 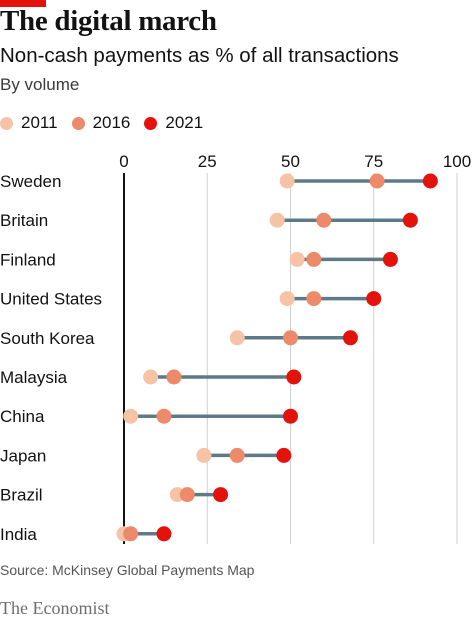 What do you see at coordinates (350, 338) in the screenshot?
I see `point-south-korea-2021` at bounding box center [350, 338].